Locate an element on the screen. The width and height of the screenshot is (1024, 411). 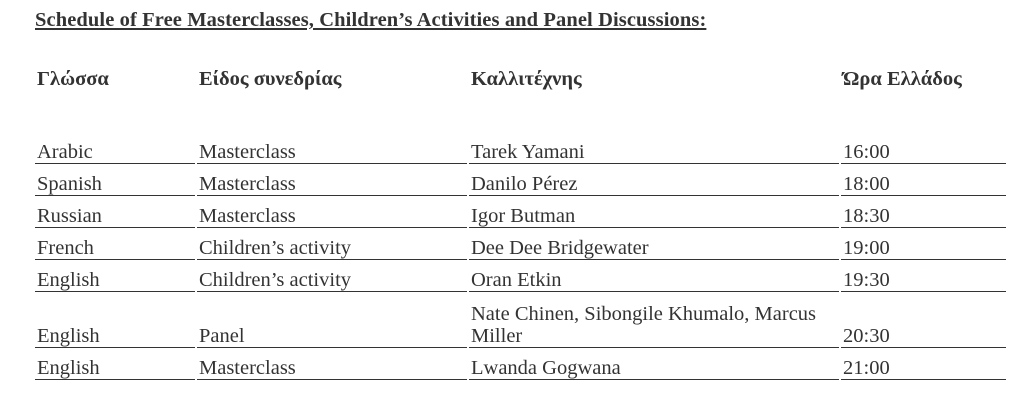
table-row: Russian Masterclass Igor Butman 18:30 is located at coordinates (520, 212).